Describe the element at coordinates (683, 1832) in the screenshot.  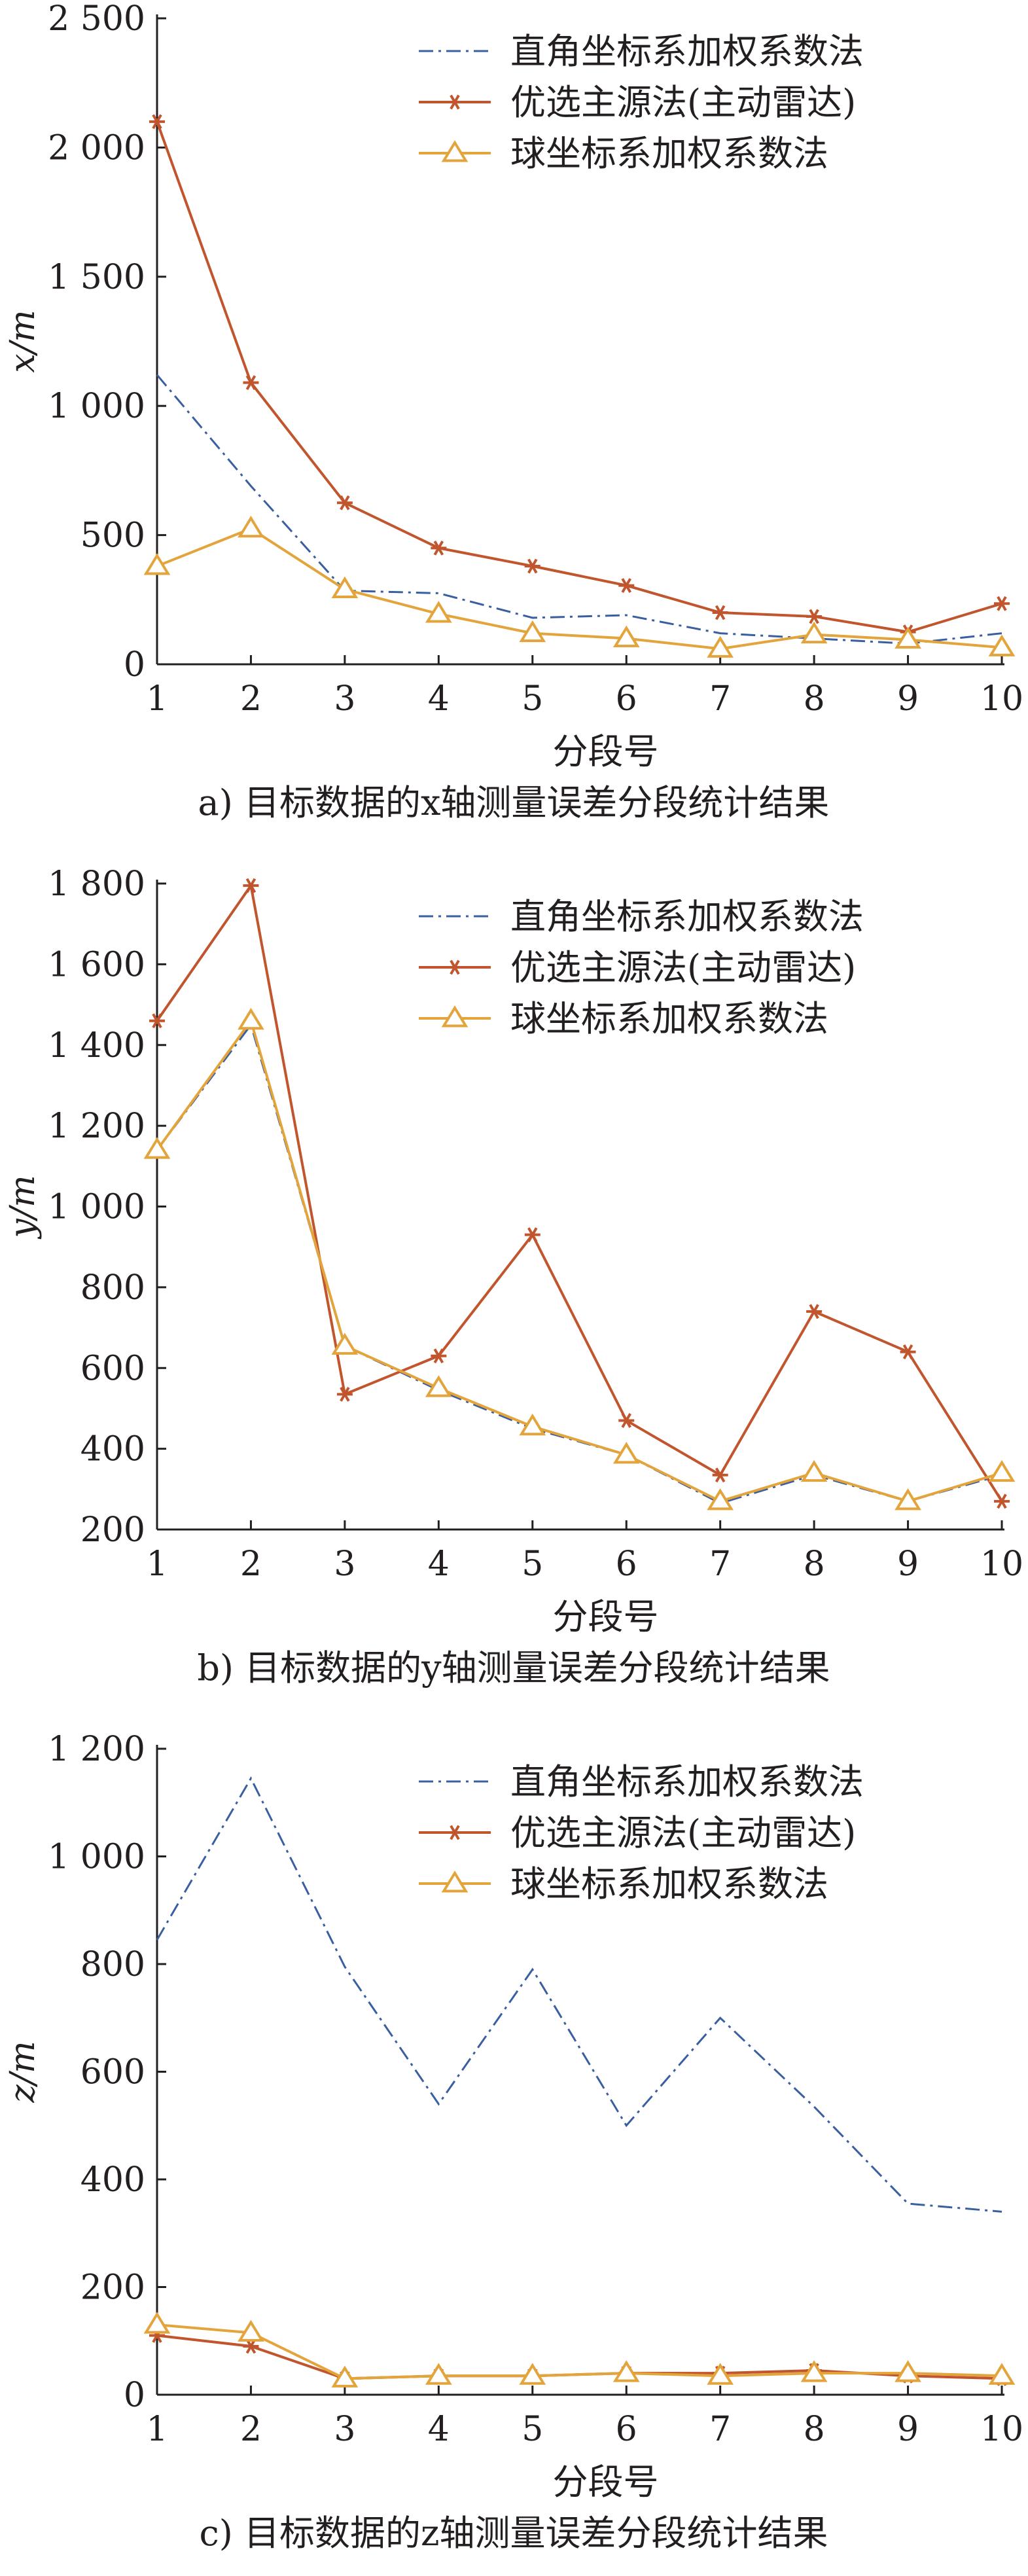
I see `legend-label-radar: 优选主源法(主动雷达)` at that location.